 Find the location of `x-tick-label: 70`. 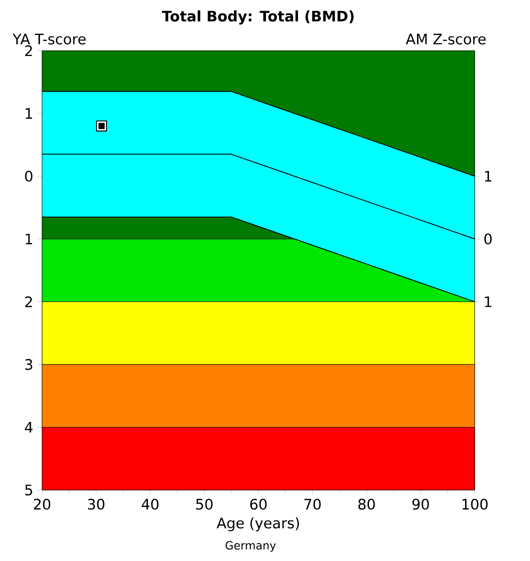

x-tick-label: 70 is located at coordinates (312, 504).